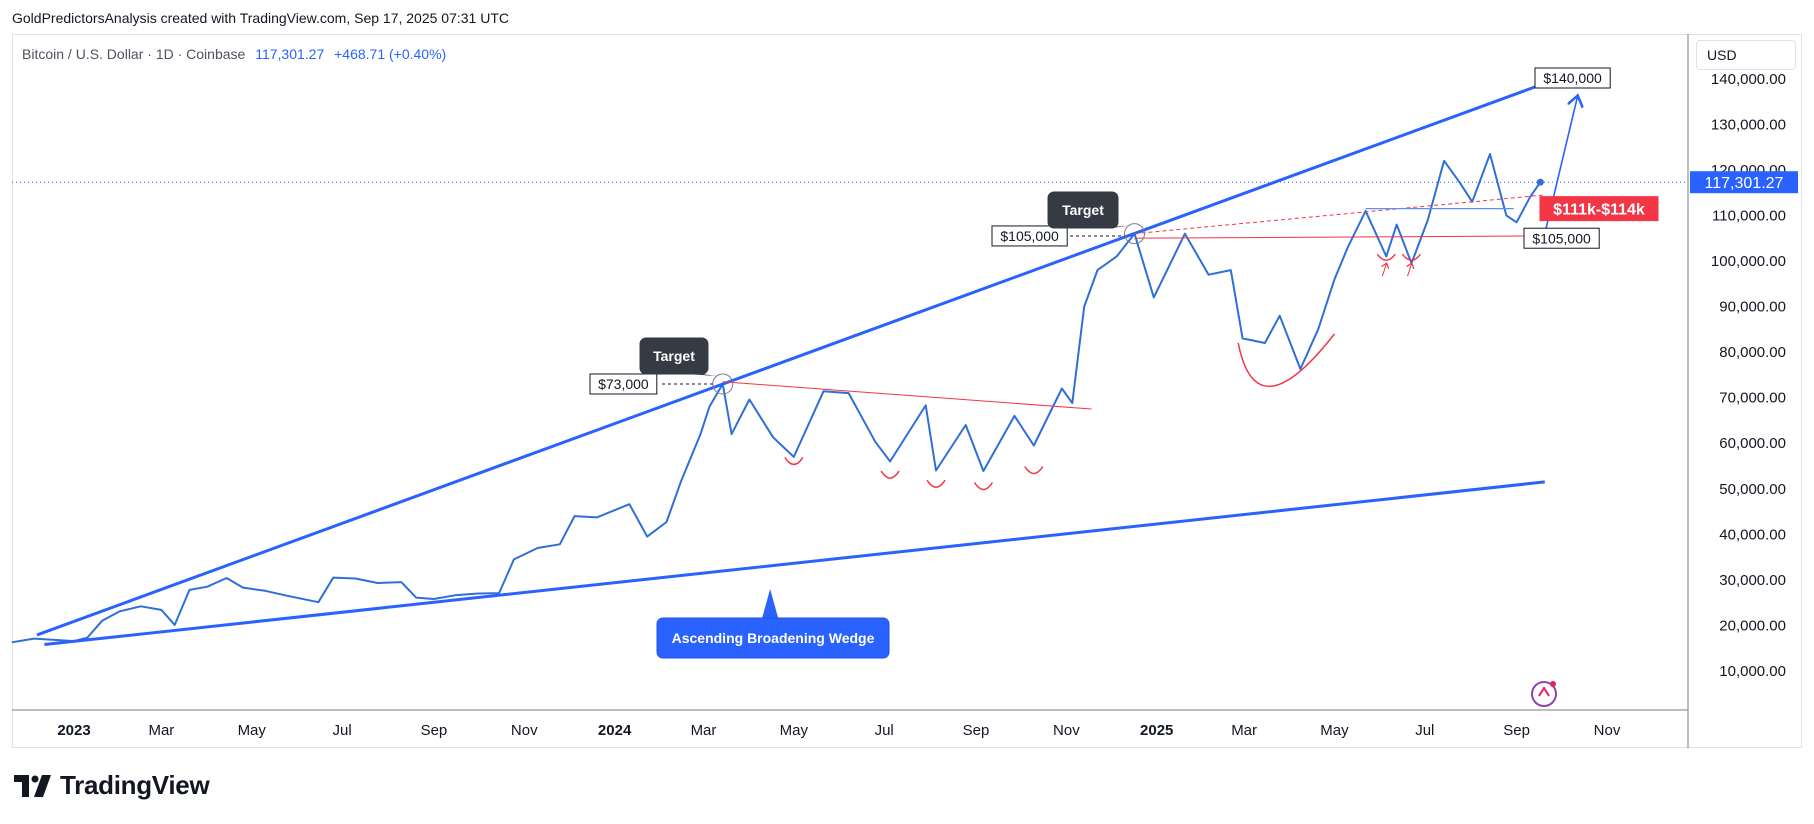 The height and width of the screenshot is (824, 1814). I want to click on symbol-change: +468.71 (+0.40%), so click(390, 54).